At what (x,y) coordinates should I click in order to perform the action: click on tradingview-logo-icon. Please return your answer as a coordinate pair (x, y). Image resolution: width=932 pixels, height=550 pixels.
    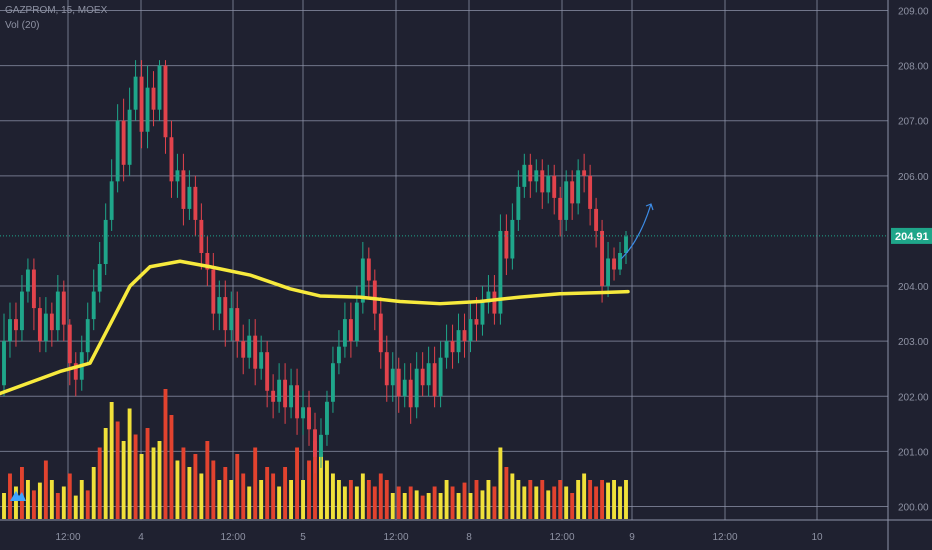
    Looking at the image, I should click on (18, 496).